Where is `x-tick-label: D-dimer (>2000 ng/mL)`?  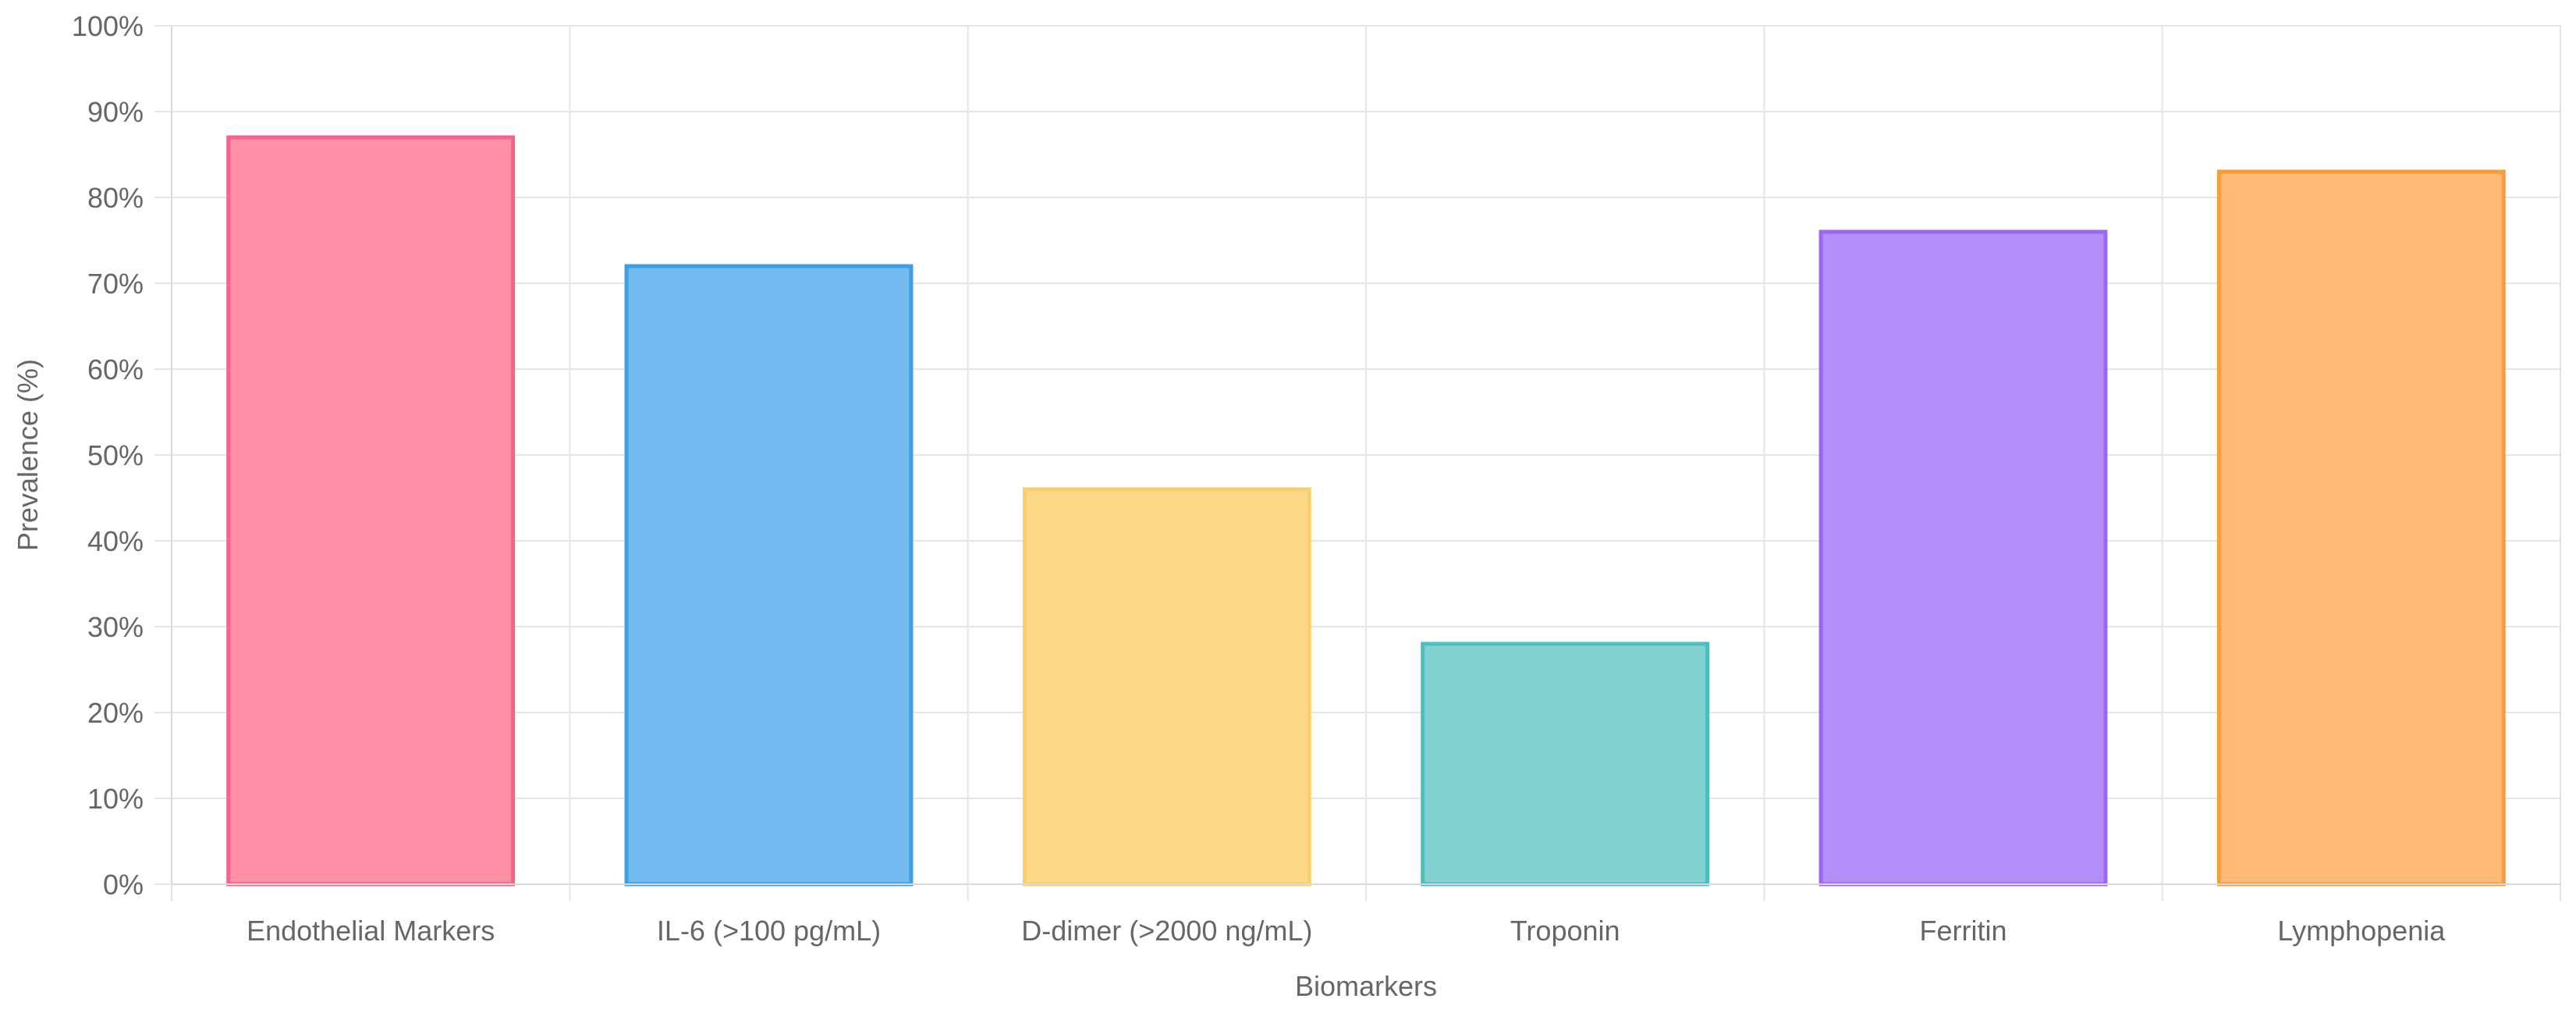 x-tick-label: D-dimer (>2000 ng/mL) is located at coordinates (1166, 931).